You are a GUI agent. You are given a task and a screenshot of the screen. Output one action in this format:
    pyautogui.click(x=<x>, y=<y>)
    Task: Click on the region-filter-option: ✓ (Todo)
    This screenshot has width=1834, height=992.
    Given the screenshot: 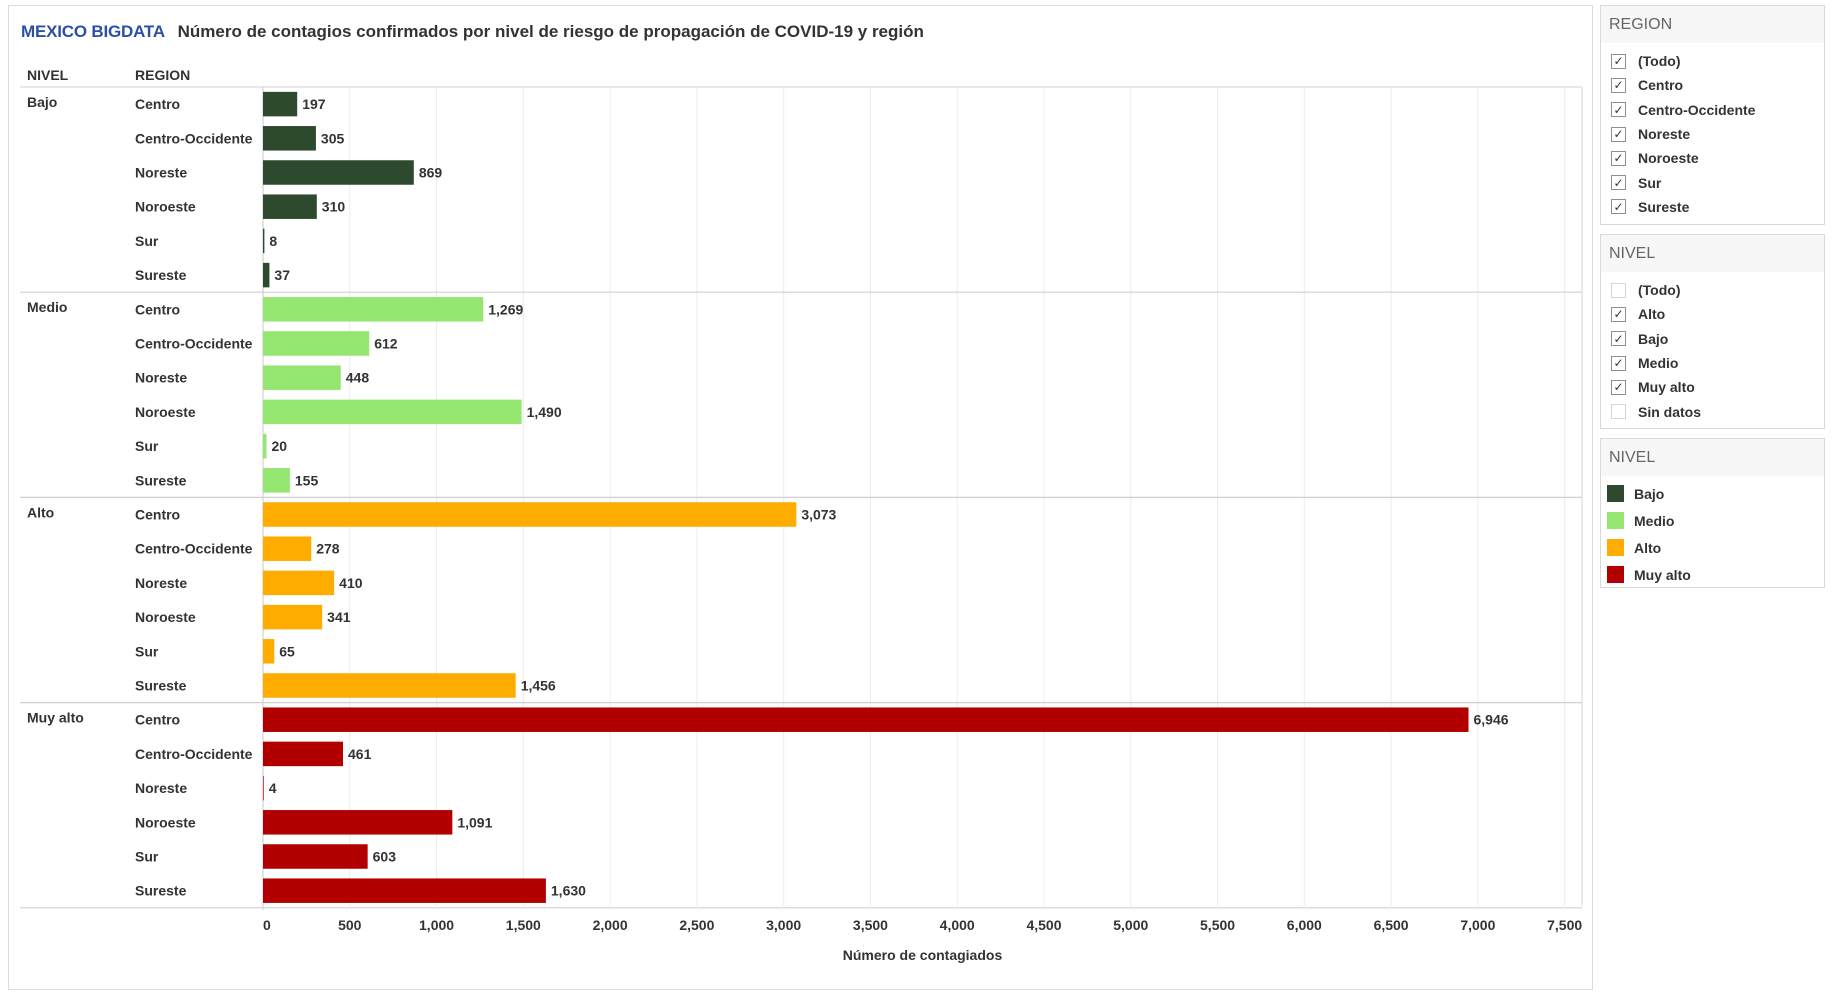 What is the action you would take?
    pyautogui.click(x=1712, y=61)
    